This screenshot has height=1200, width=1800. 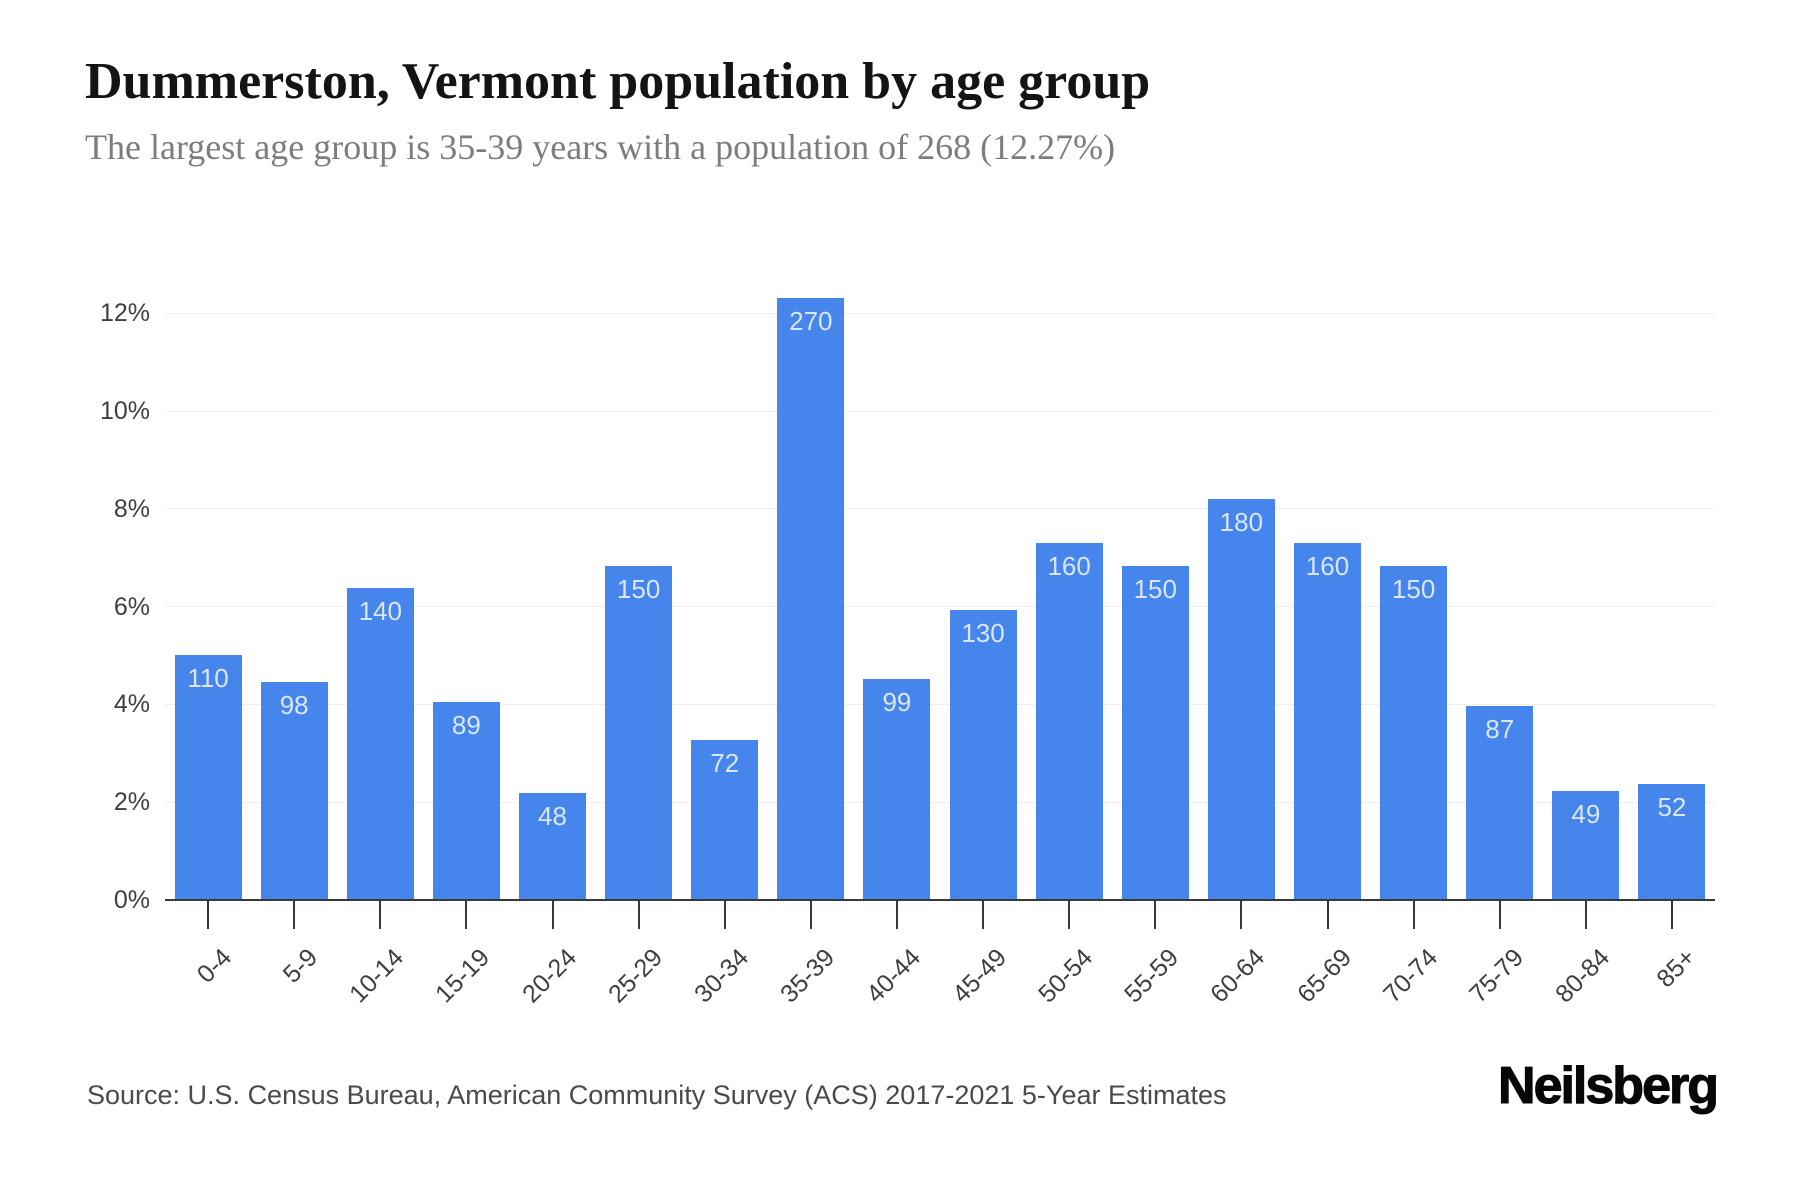 I want to click on bar-value-label: 99, so click(x=897, y=702).